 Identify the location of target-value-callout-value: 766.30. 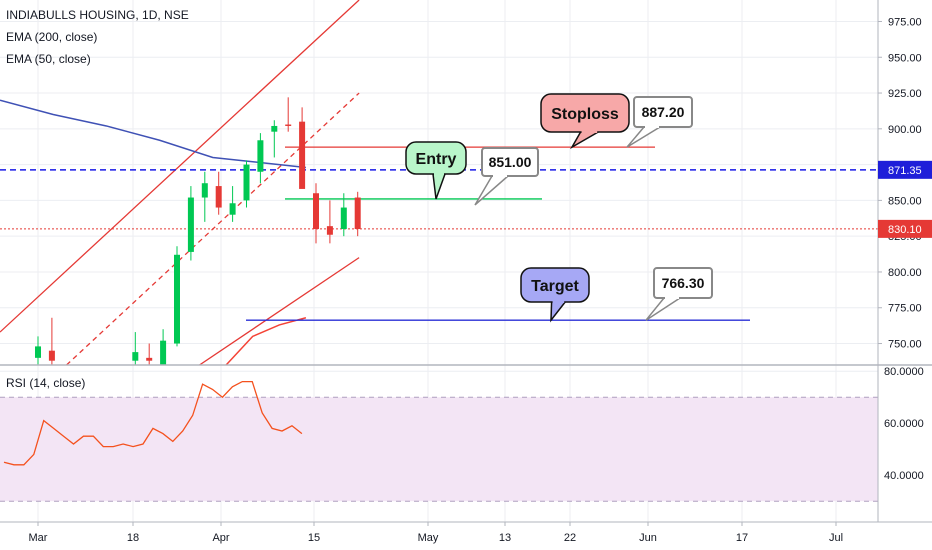
(683, 283).